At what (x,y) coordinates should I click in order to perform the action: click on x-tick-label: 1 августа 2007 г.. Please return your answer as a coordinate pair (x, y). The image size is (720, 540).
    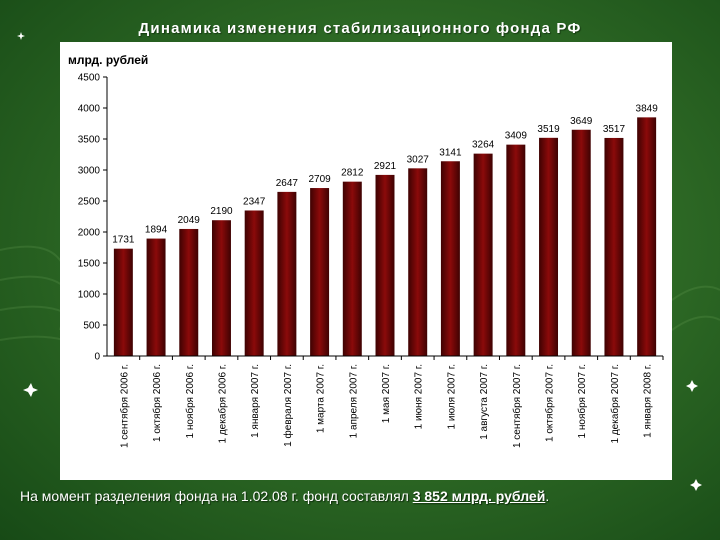
    Looking at the image, I should click on (484, 402).